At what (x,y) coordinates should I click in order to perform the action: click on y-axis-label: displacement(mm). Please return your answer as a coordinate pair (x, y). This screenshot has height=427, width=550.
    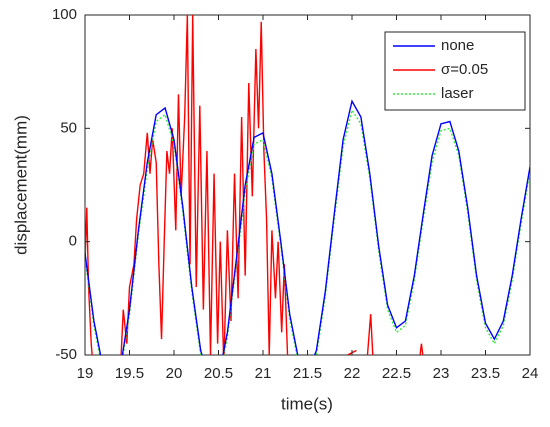
    Looking at the image, I should click on (20, 185).